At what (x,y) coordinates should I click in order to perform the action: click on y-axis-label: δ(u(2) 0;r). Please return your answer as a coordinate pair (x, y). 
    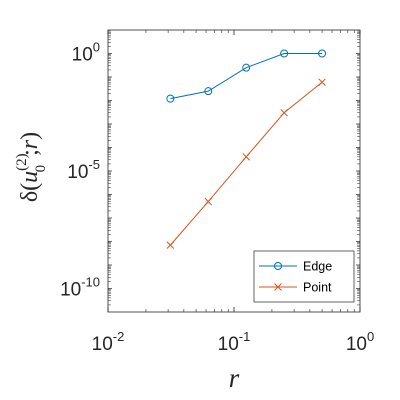
    Looking at the image, I should click on (31, 167).